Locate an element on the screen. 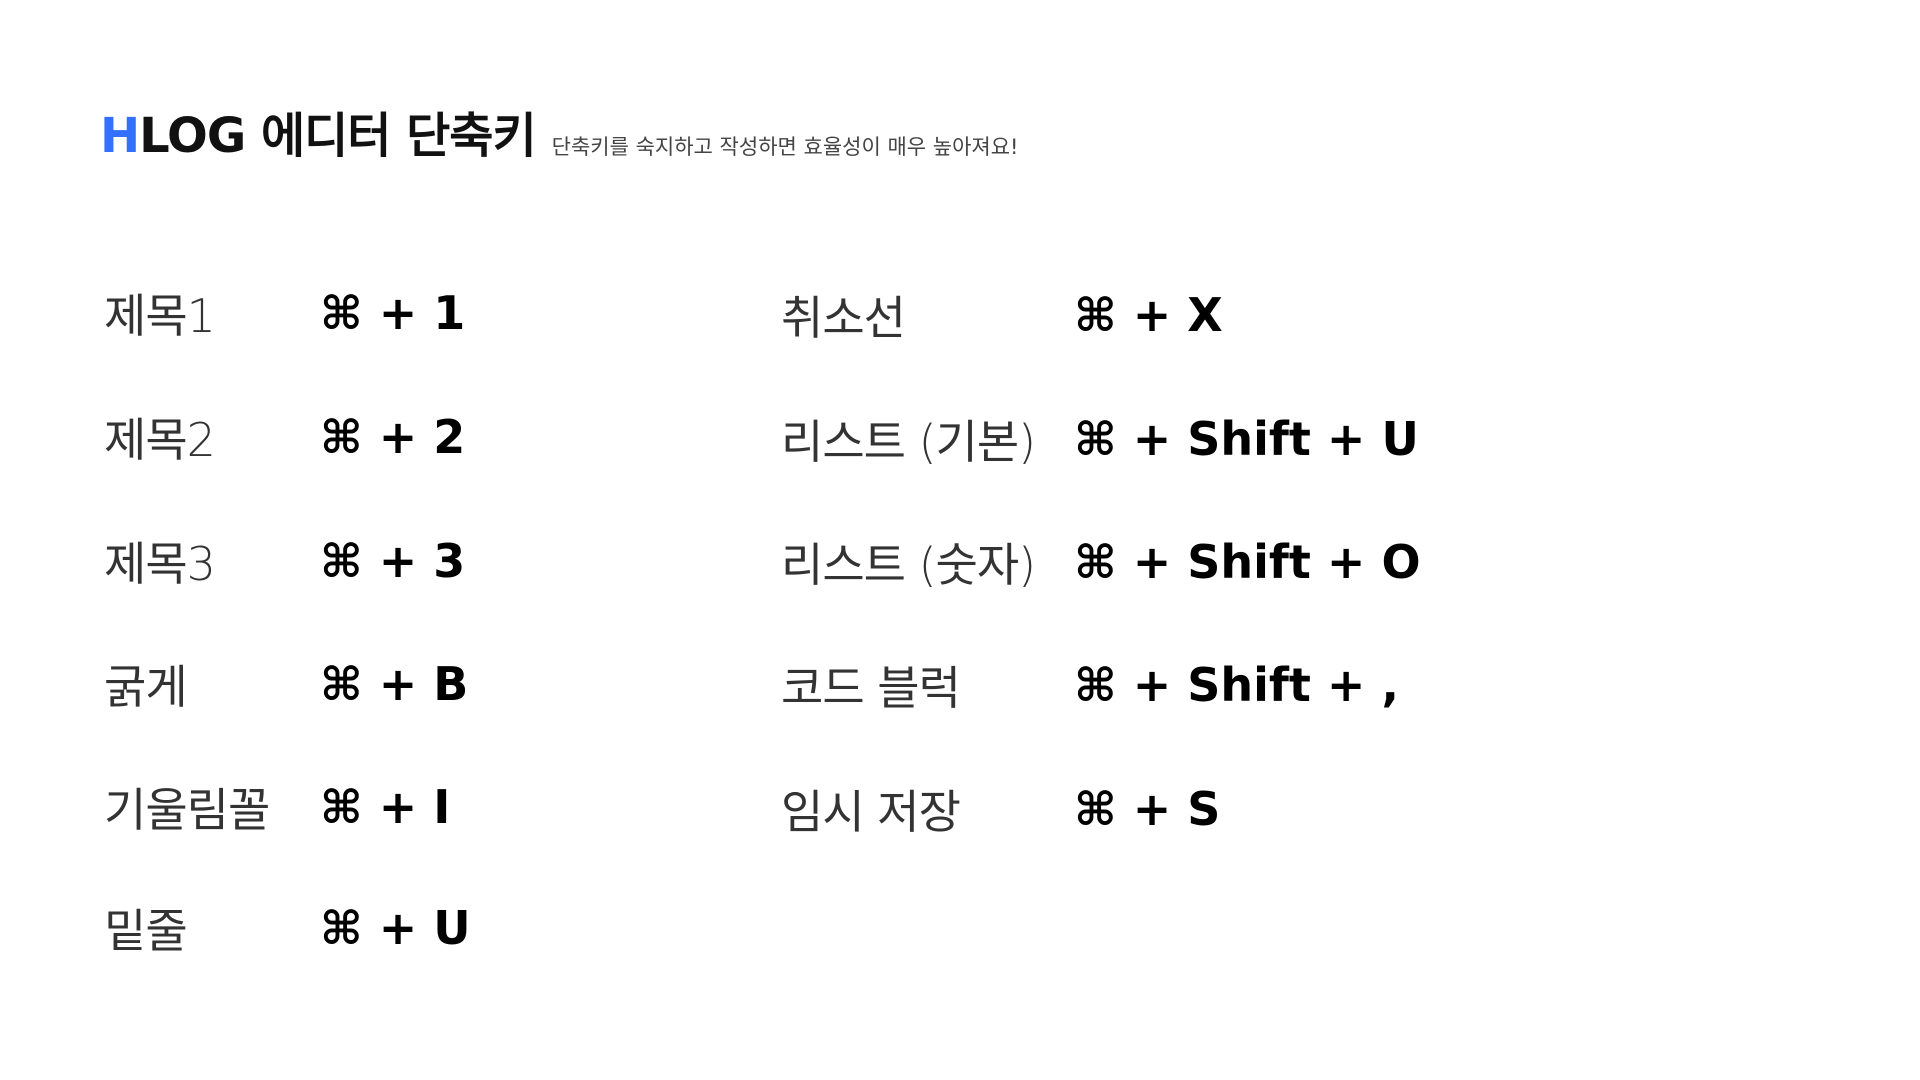 The image size is (1920, 1080). page-title: HLOG 에디터 단축키 is located at coordinates (318, 136).